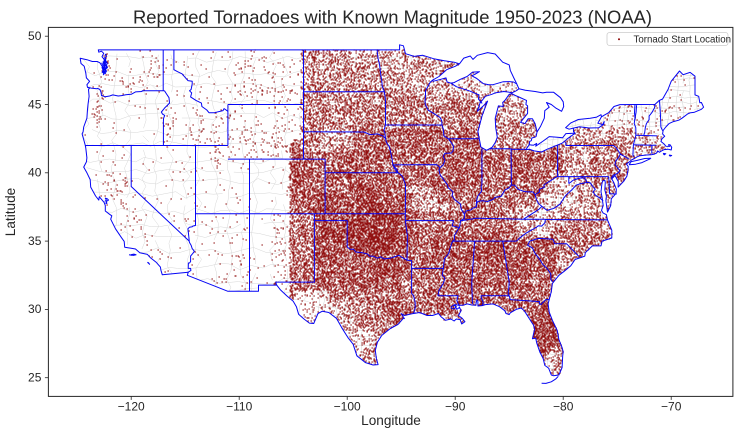 This screenshot has height=436, width=750. I want to click on svg-text: 40, so click(35, 173).